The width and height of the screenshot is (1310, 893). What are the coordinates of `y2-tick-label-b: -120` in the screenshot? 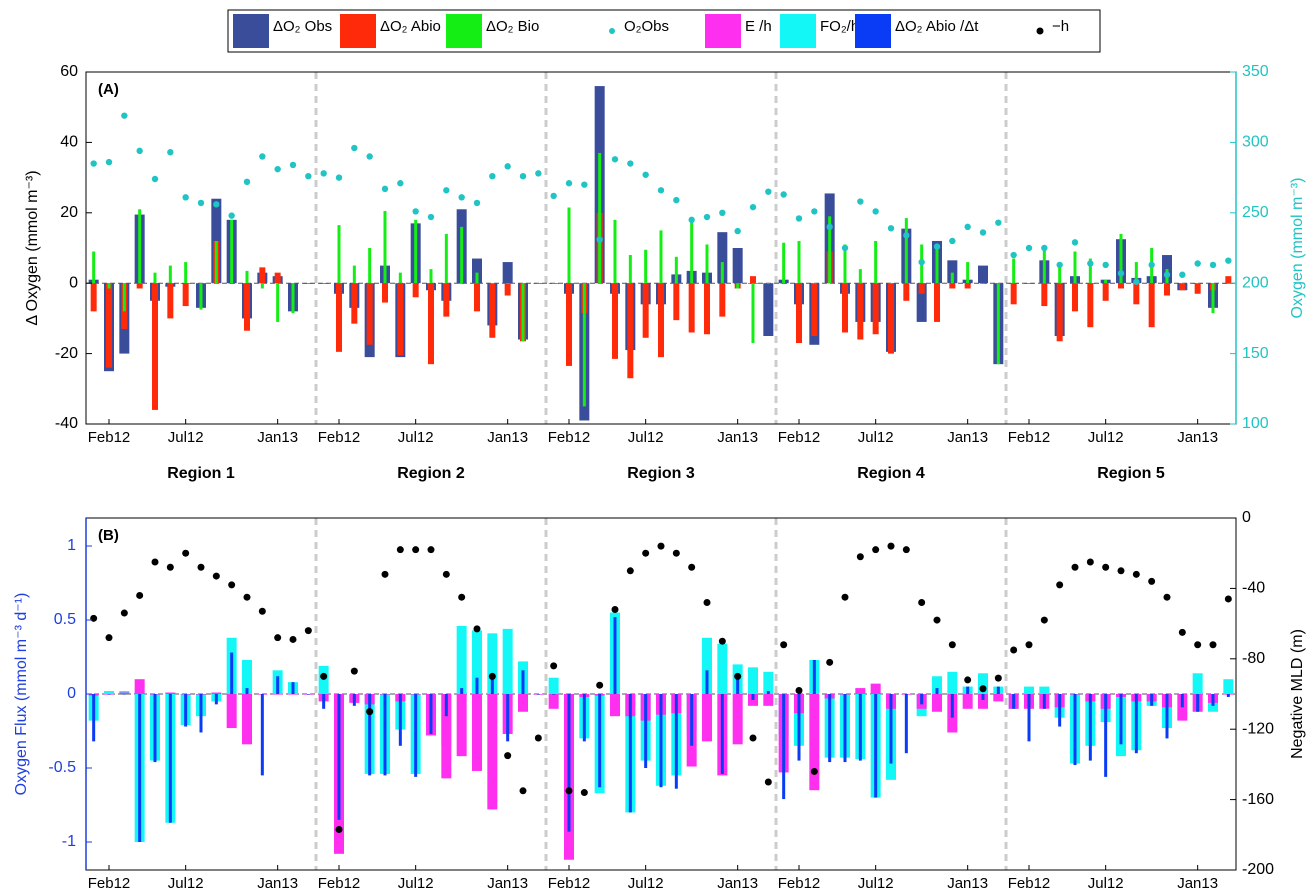 It's located at (1258, 728).